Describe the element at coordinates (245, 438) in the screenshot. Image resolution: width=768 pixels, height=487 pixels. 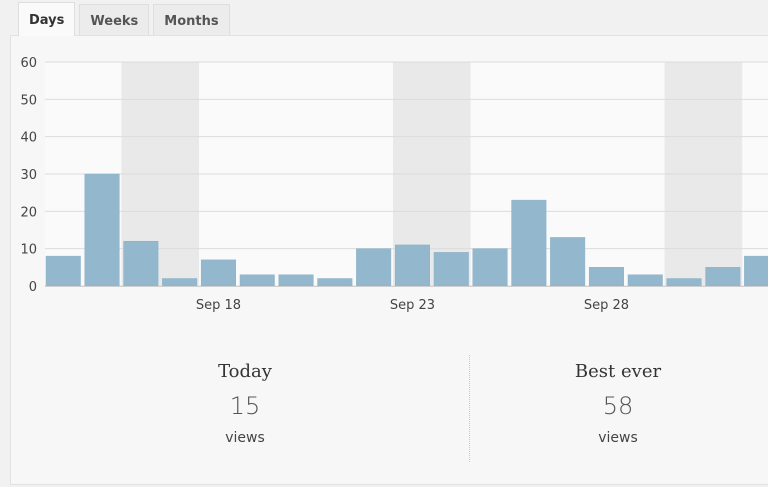
I see `today-unit: views` at that location.